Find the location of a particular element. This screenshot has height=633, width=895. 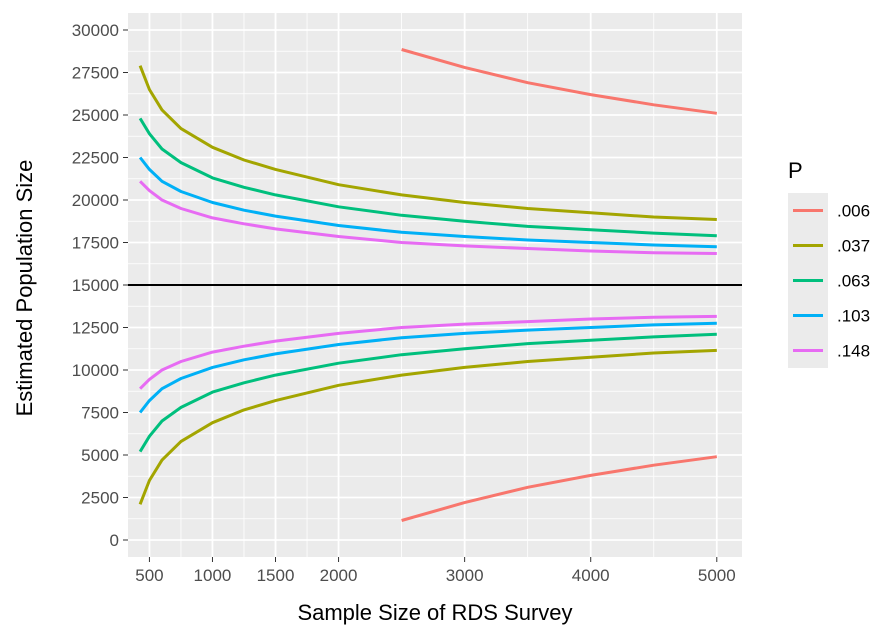

legend-label: .037 is located at coordinates (853, 246).